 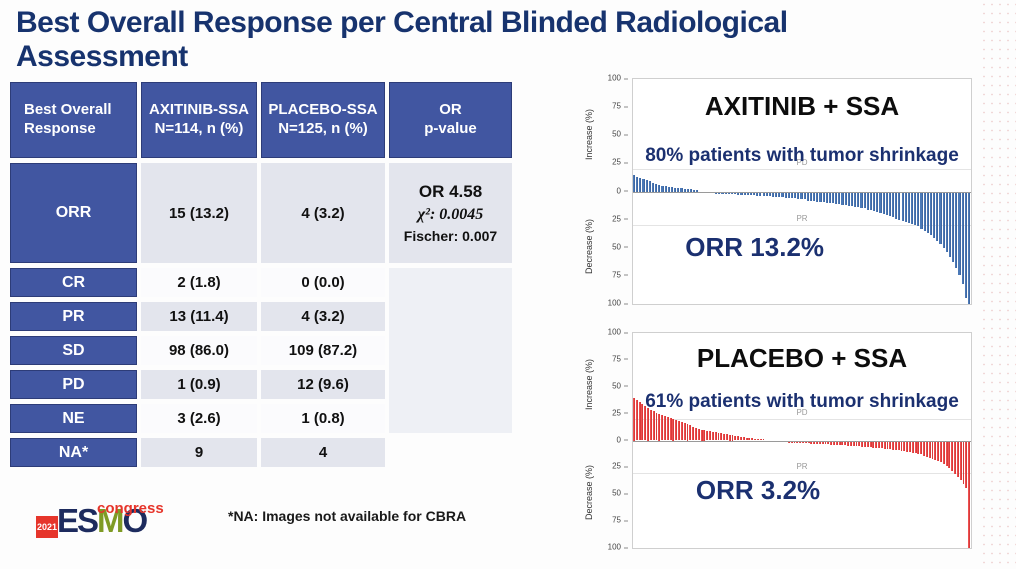 I want to click on orr-placebo-value: 4 (3.2), so click(x=323, y=213).